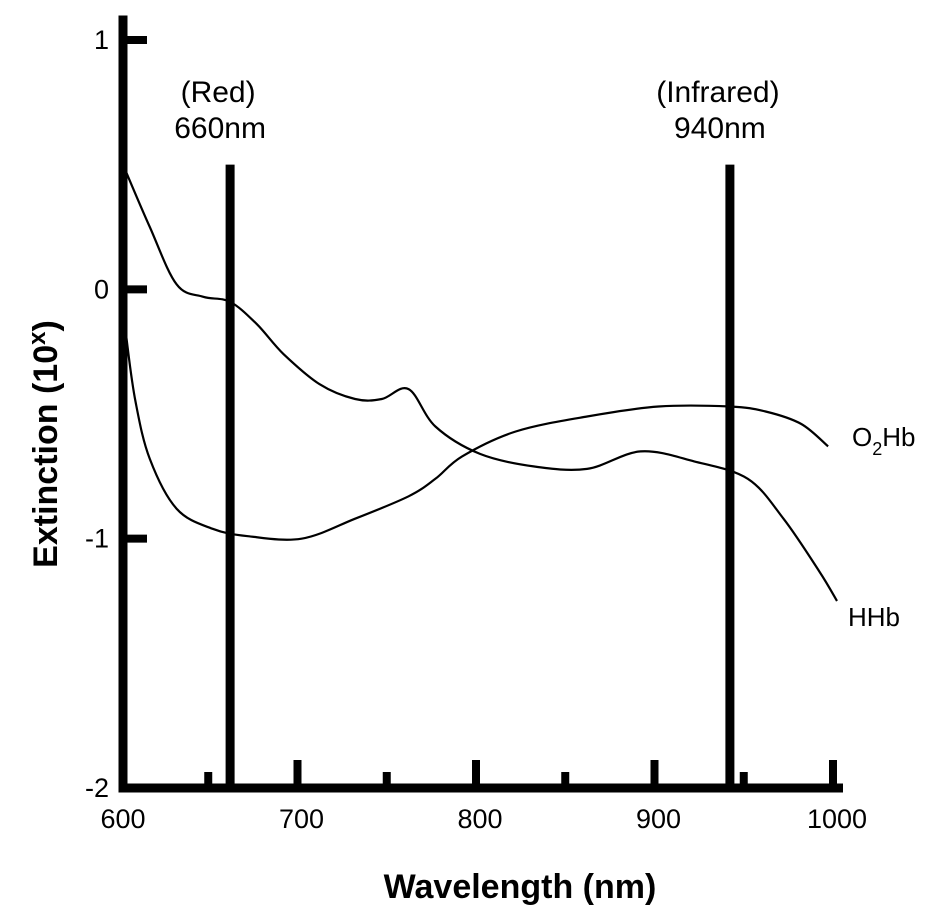 The width and height of the screenshot is (938, 908). Describe the element at coordinates (520, 887) in the screenshot. I see `x-axis-title: Wavelength (nm)` at that location.